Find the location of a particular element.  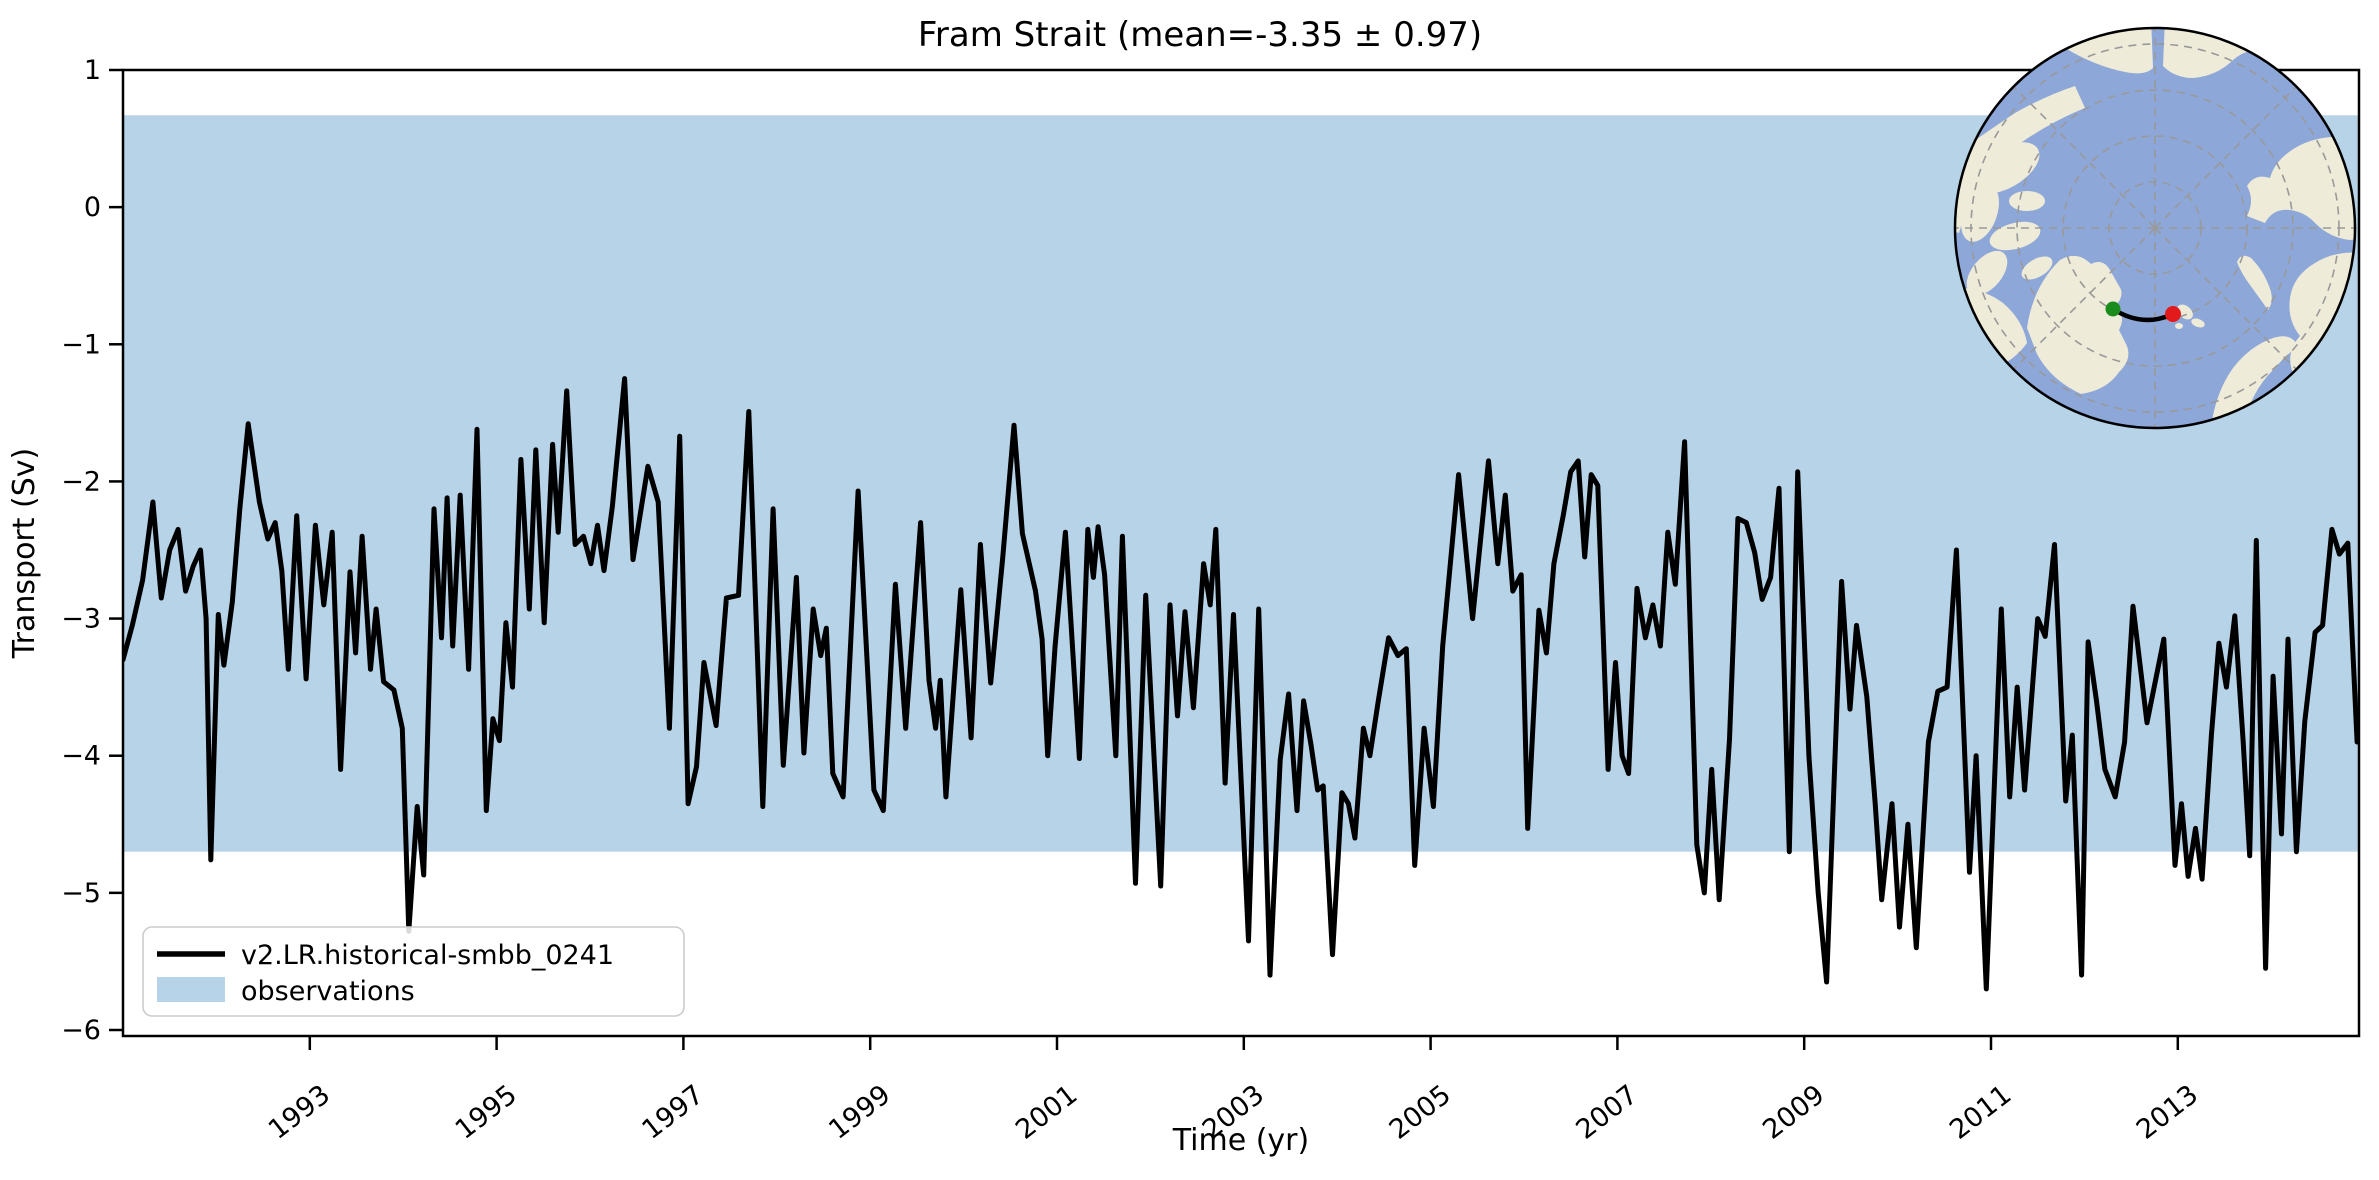

x-tick-label: 1999 is located at coordinates (859, 1112).